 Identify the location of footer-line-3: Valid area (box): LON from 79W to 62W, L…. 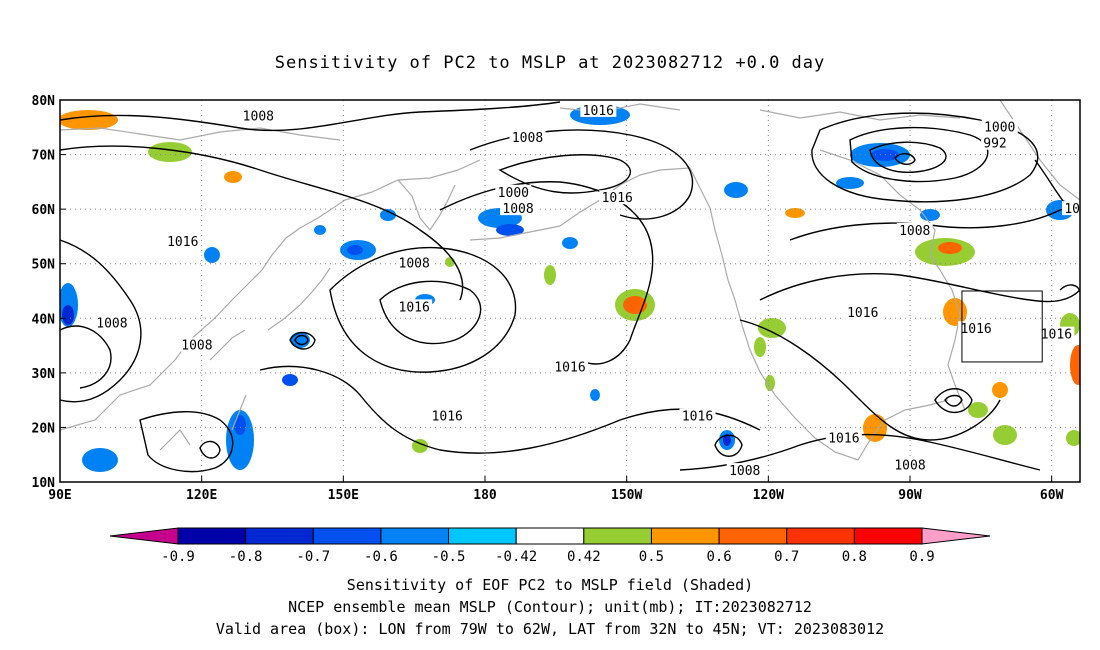
(550, 629).